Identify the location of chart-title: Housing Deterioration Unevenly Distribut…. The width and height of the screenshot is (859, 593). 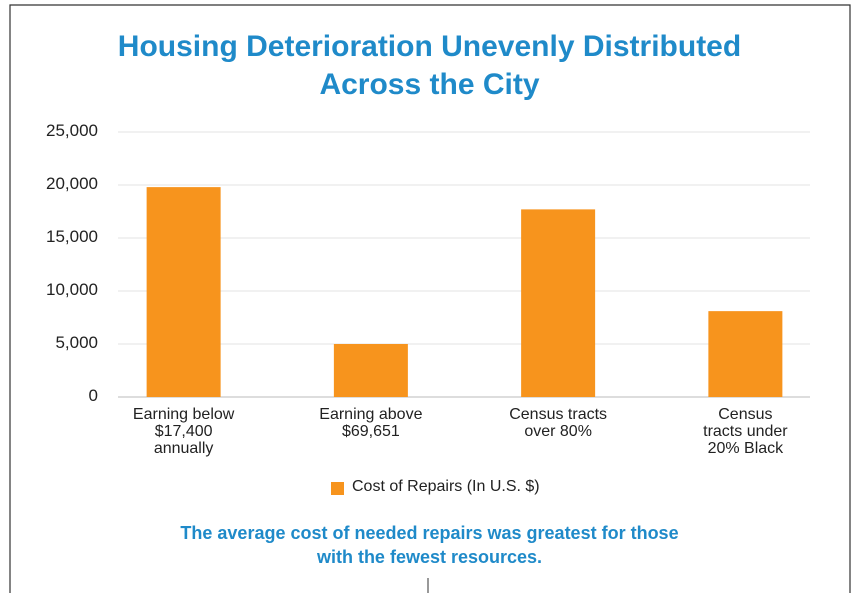
(429, 65).